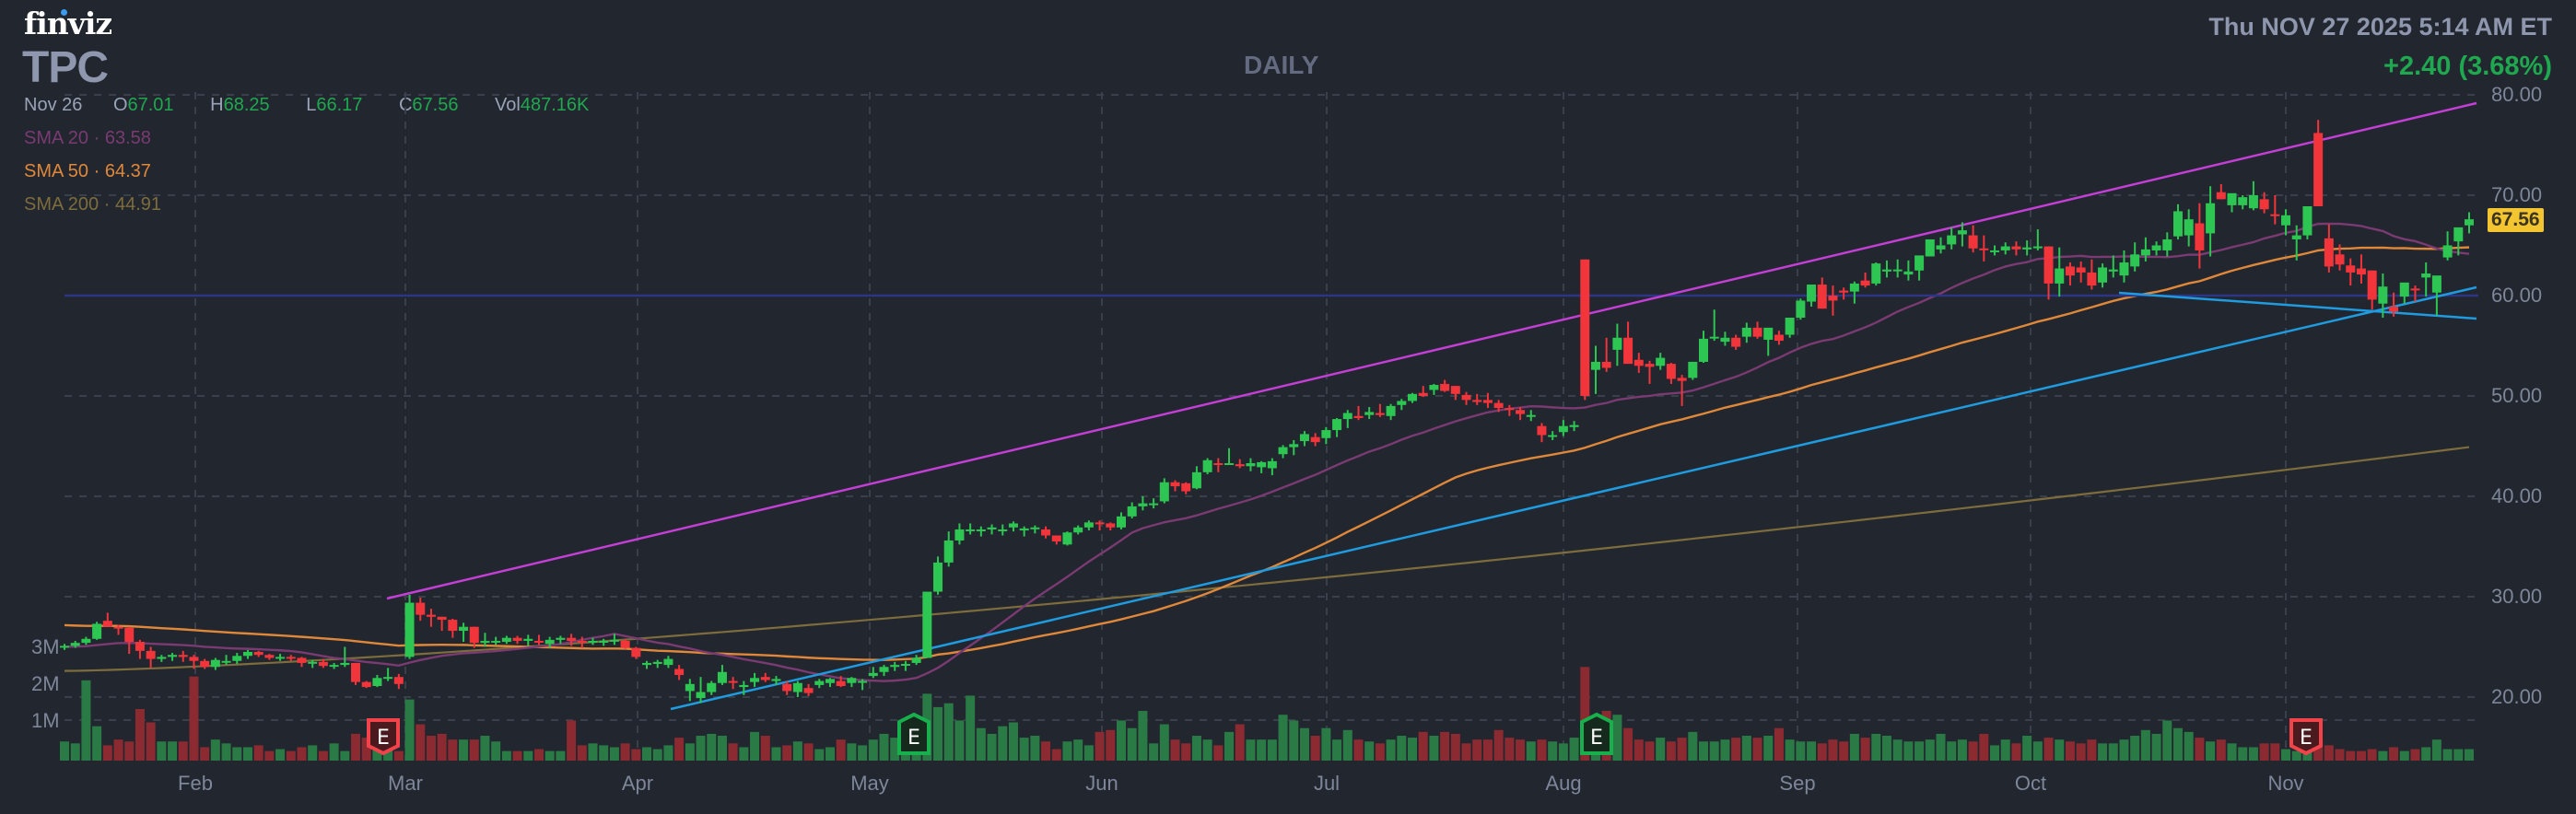  I want to click on sma20-name: SMA 20, so click(56, 138).